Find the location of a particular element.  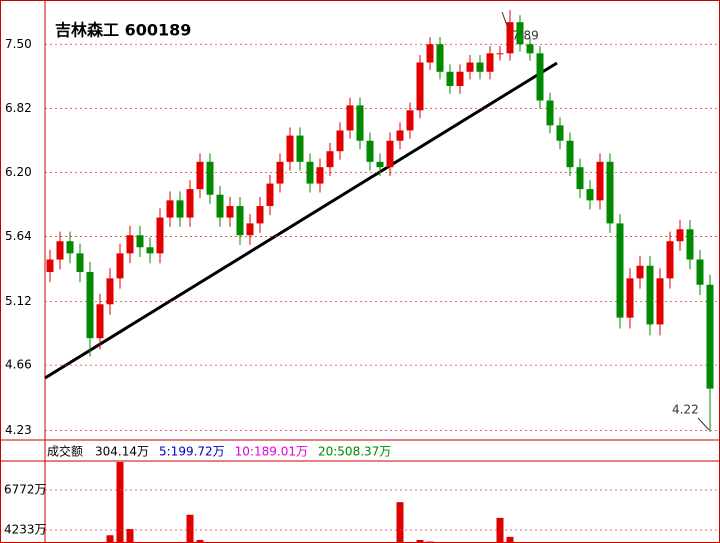

y-tick-label: 7.50 is located at coordinates (18, 44).